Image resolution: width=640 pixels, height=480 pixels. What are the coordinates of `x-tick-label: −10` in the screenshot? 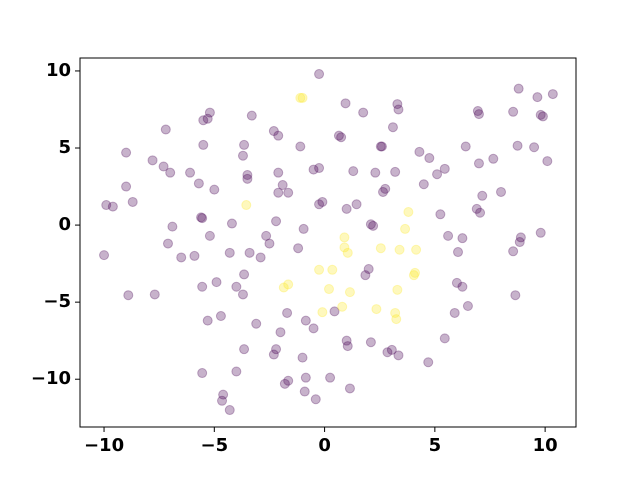 It's located at (104, 445).